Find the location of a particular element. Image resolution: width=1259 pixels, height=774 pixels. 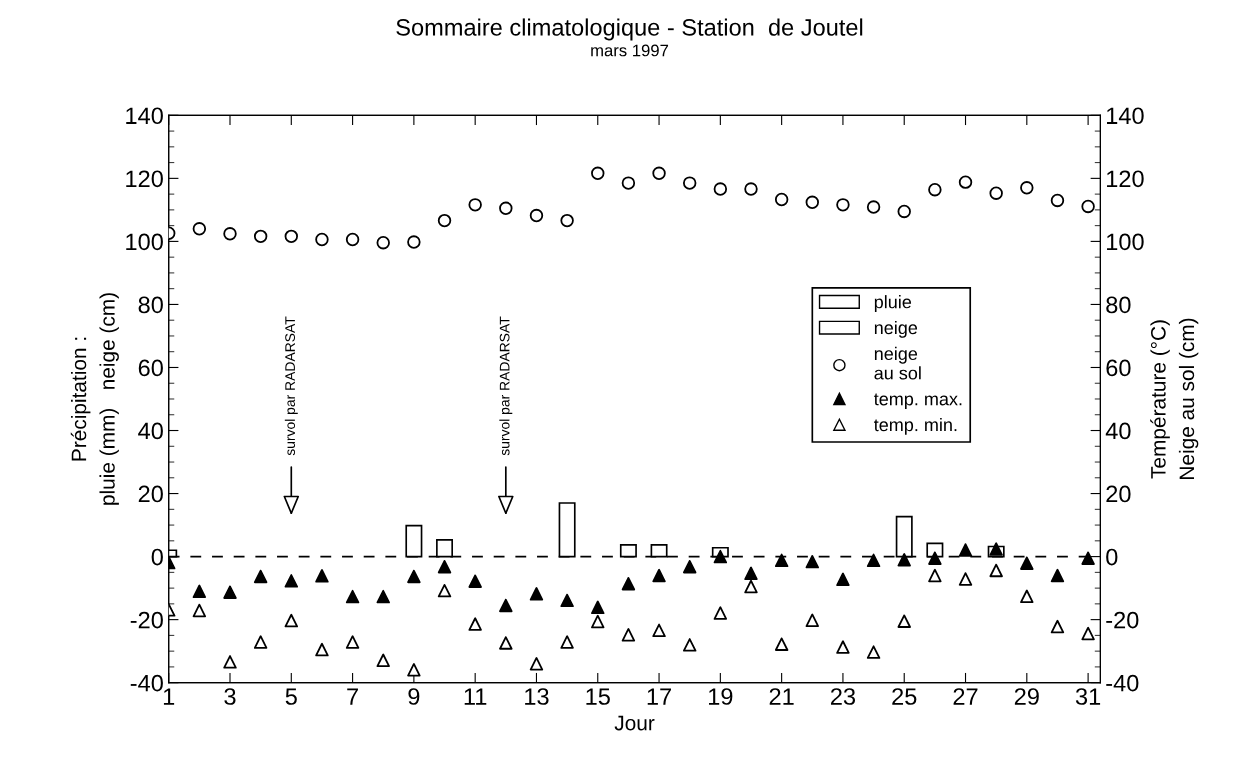

x-tick-label: 17 is located at coordinates (659, 696).